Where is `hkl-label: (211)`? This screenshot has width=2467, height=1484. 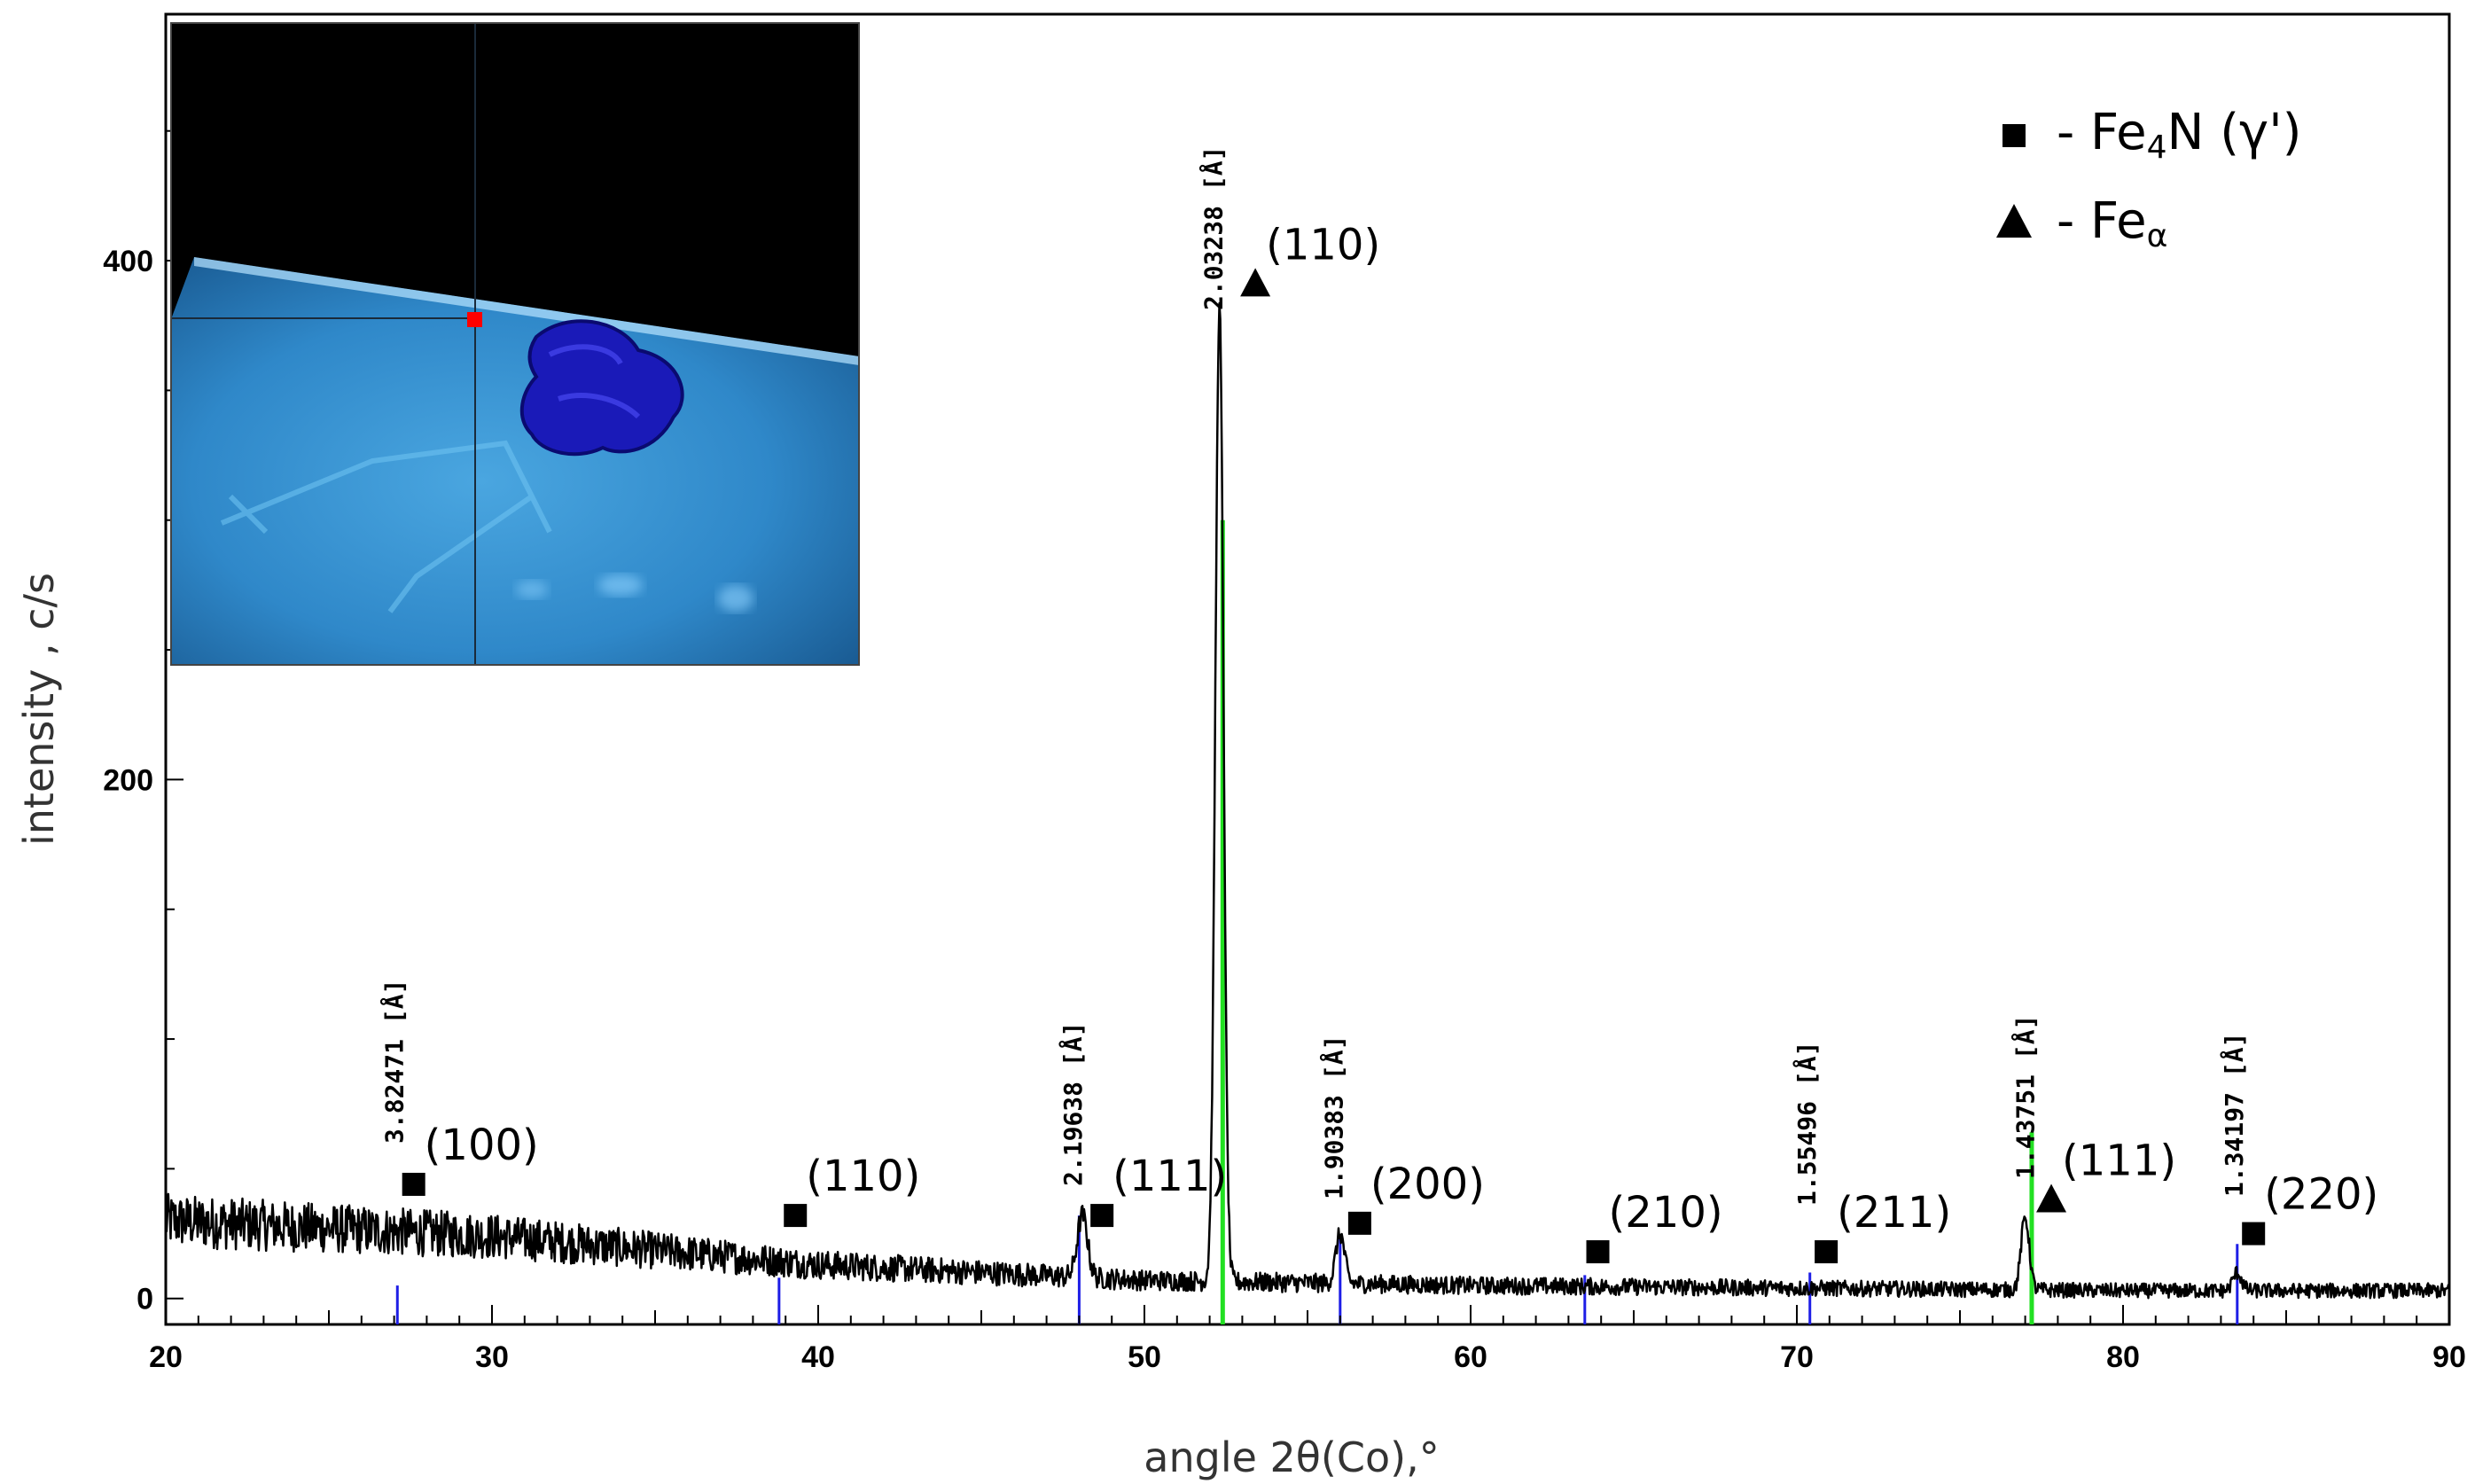 hkl-label: (211) is located at coordinates (1894, 1213).